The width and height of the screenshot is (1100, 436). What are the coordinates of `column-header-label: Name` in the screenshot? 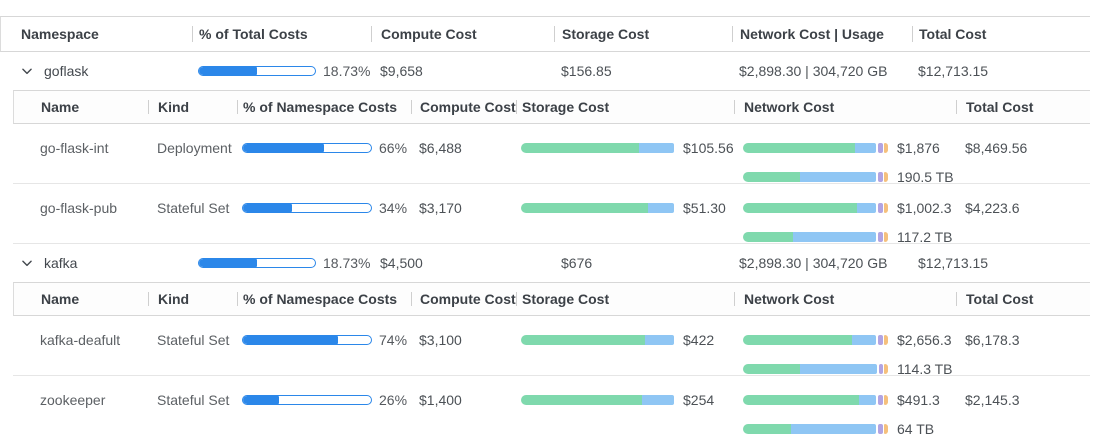 It's located at (60, 299).